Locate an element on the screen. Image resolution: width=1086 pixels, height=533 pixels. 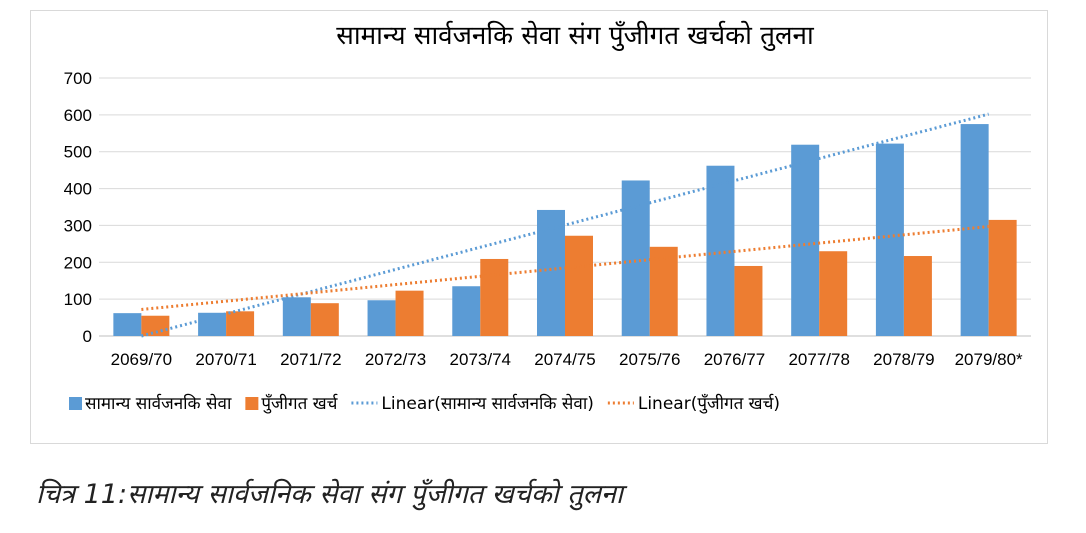
x-tick-label: 2072/73 is located at coordinates (395, 359).